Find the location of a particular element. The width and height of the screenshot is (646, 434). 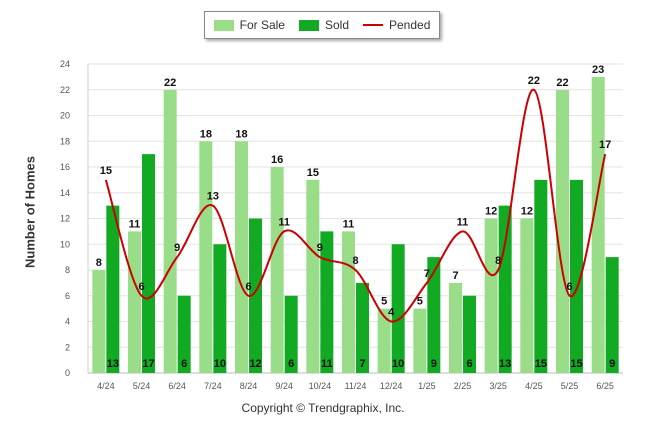

y-tick-label: 4 is located at coordinates (67, 322).